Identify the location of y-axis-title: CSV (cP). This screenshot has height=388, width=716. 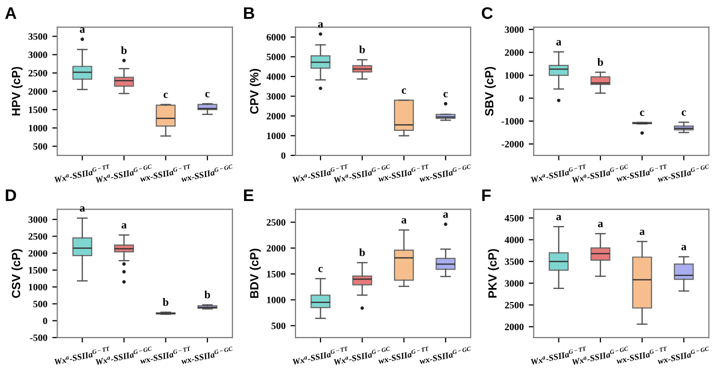
(17, 273).